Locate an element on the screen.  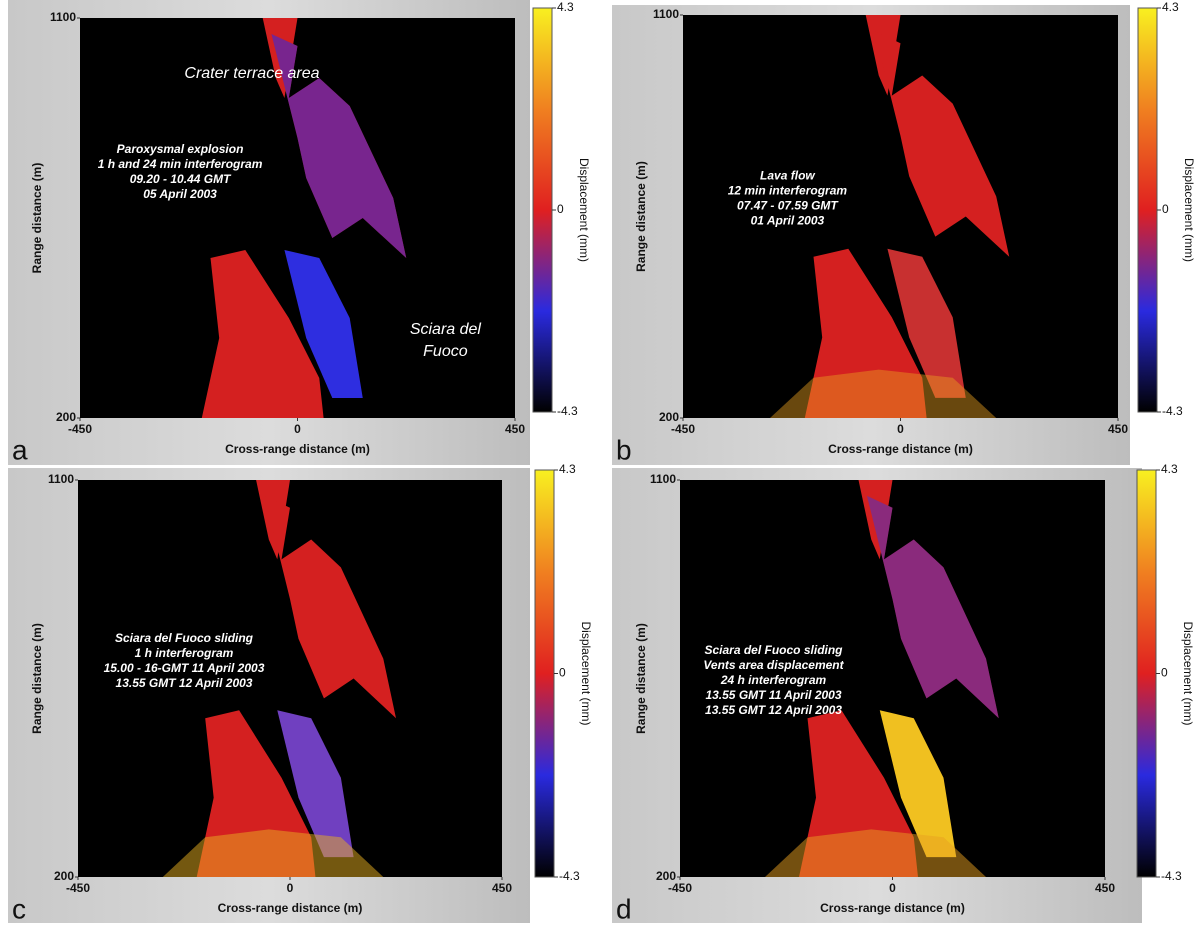
annotation: 13.55 GMT 11 April 2003 is located at coordinates (773, 695).